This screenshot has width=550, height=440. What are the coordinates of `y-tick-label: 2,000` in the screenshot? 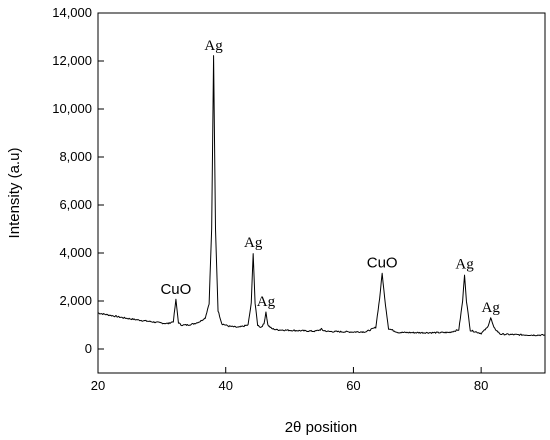 It's located at (75, 300).